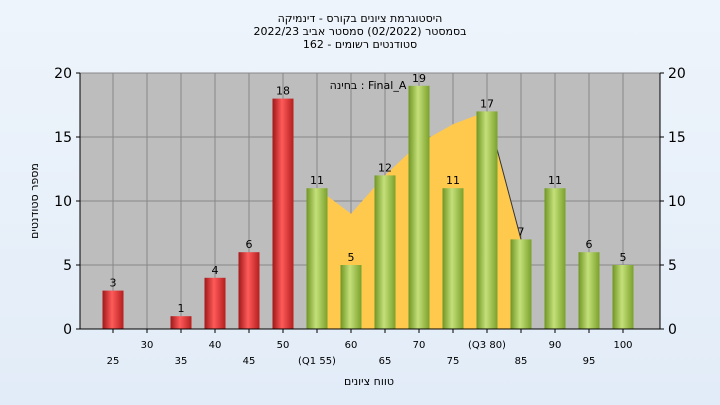 This screenshot has height=405, width=720. I want to click on y-tick-label-right: 15, so click(677, 138).